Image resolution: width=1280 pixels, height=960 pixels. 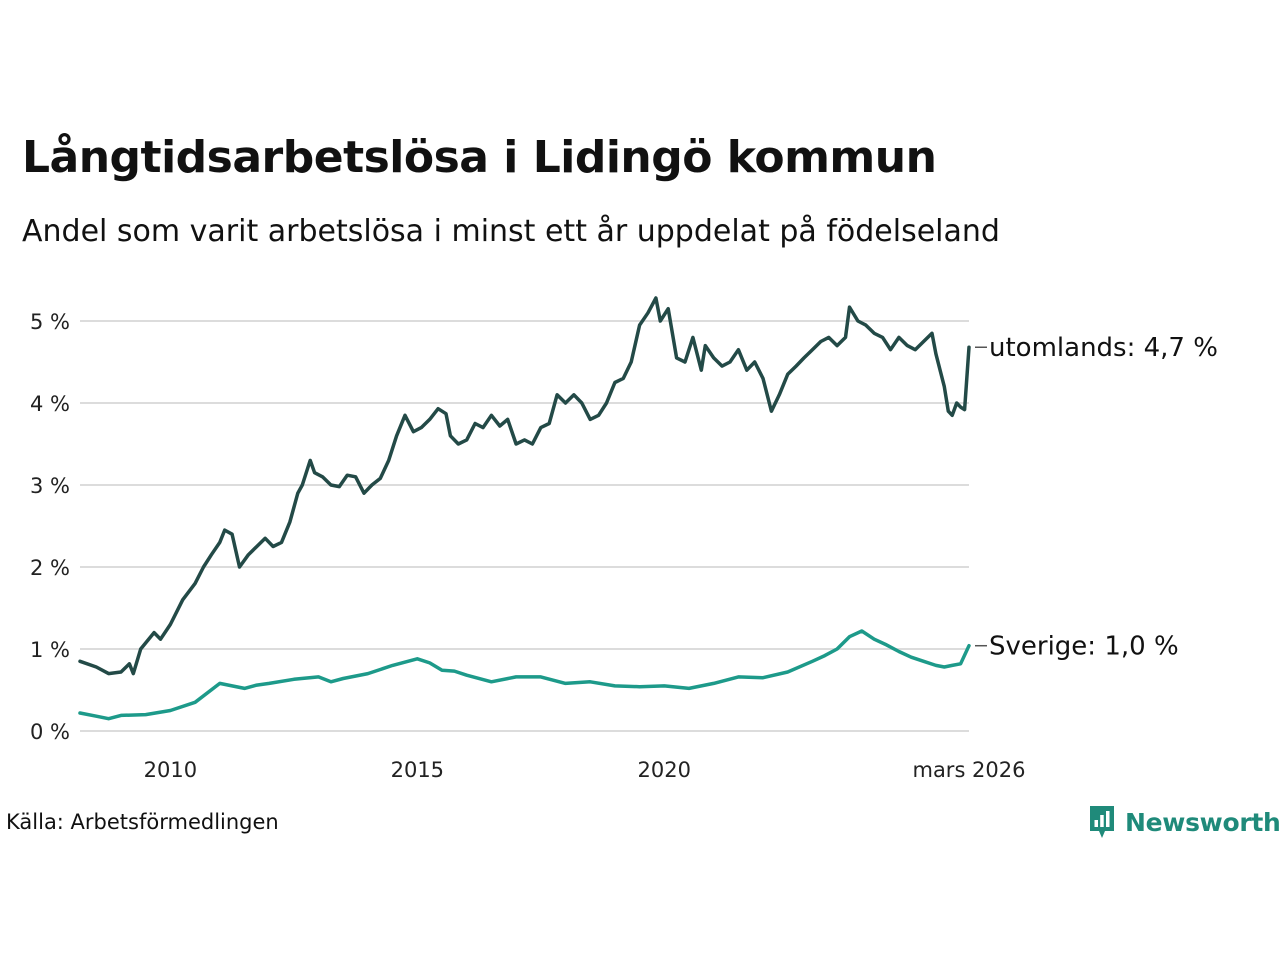 What do you see at coordinates (142, 822) in the screenshot?
I see `source-note: Källa: Arbetsförmedlingen` at bounding box center [142, 822].